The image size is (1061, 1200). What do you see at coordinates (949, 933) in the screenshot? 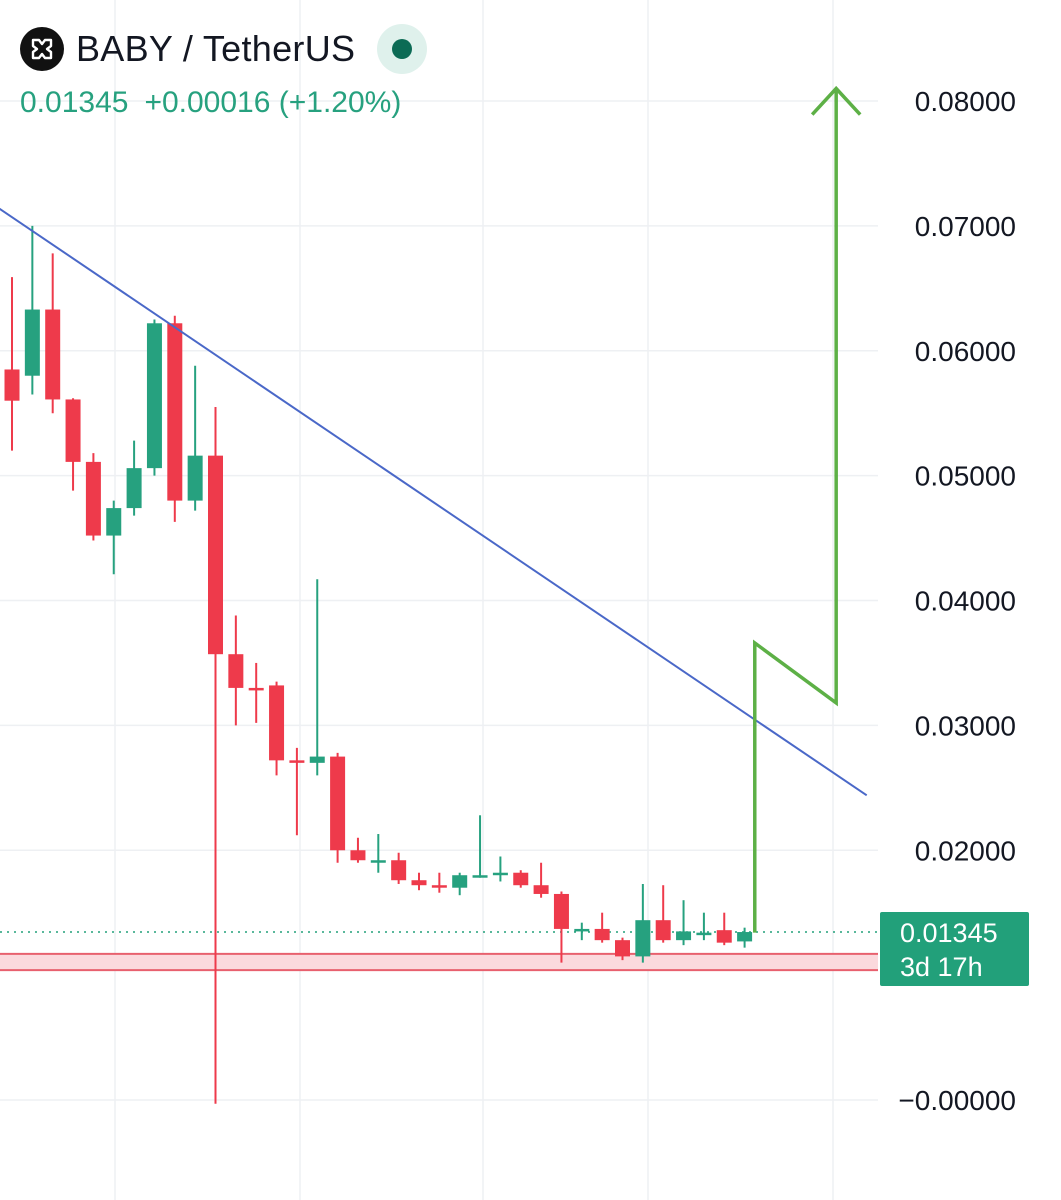
I see `last-price-tag-price: 0.01345` at bounding box center [949, 933].